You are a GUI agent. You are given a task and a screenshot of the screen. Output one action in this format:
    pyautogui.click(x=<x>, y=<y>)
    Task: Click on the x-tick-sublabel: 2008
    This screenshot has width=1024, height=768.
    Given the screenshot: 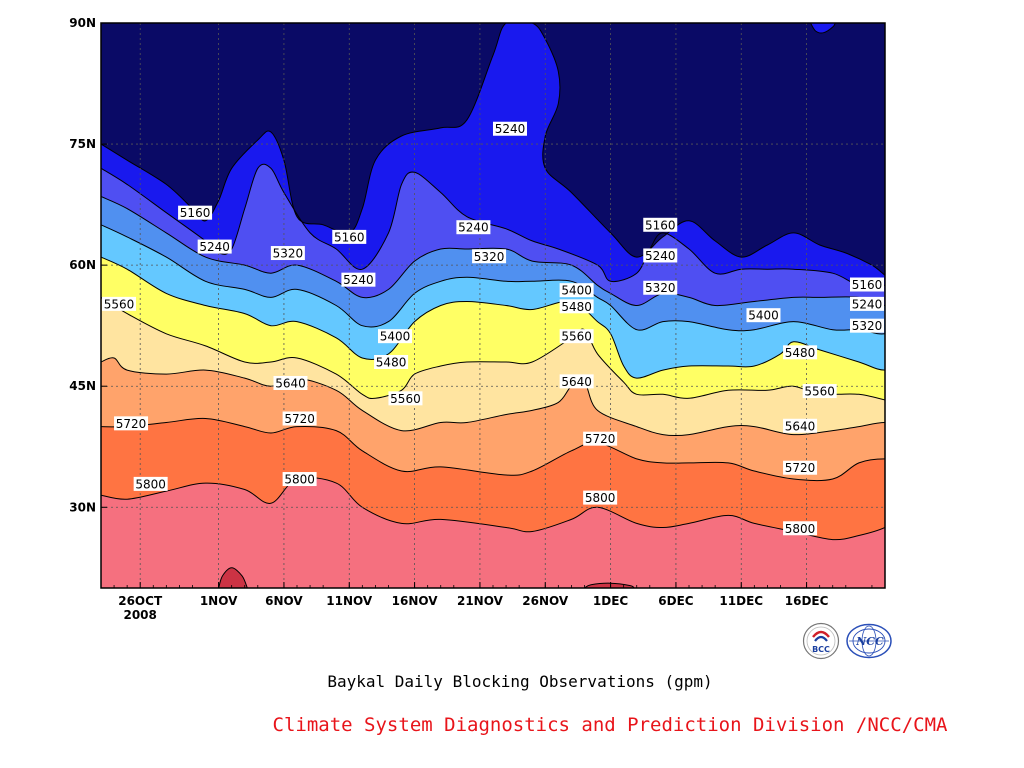 What is the action you would take?
    pyautogui.click(x=139, y=615)
    